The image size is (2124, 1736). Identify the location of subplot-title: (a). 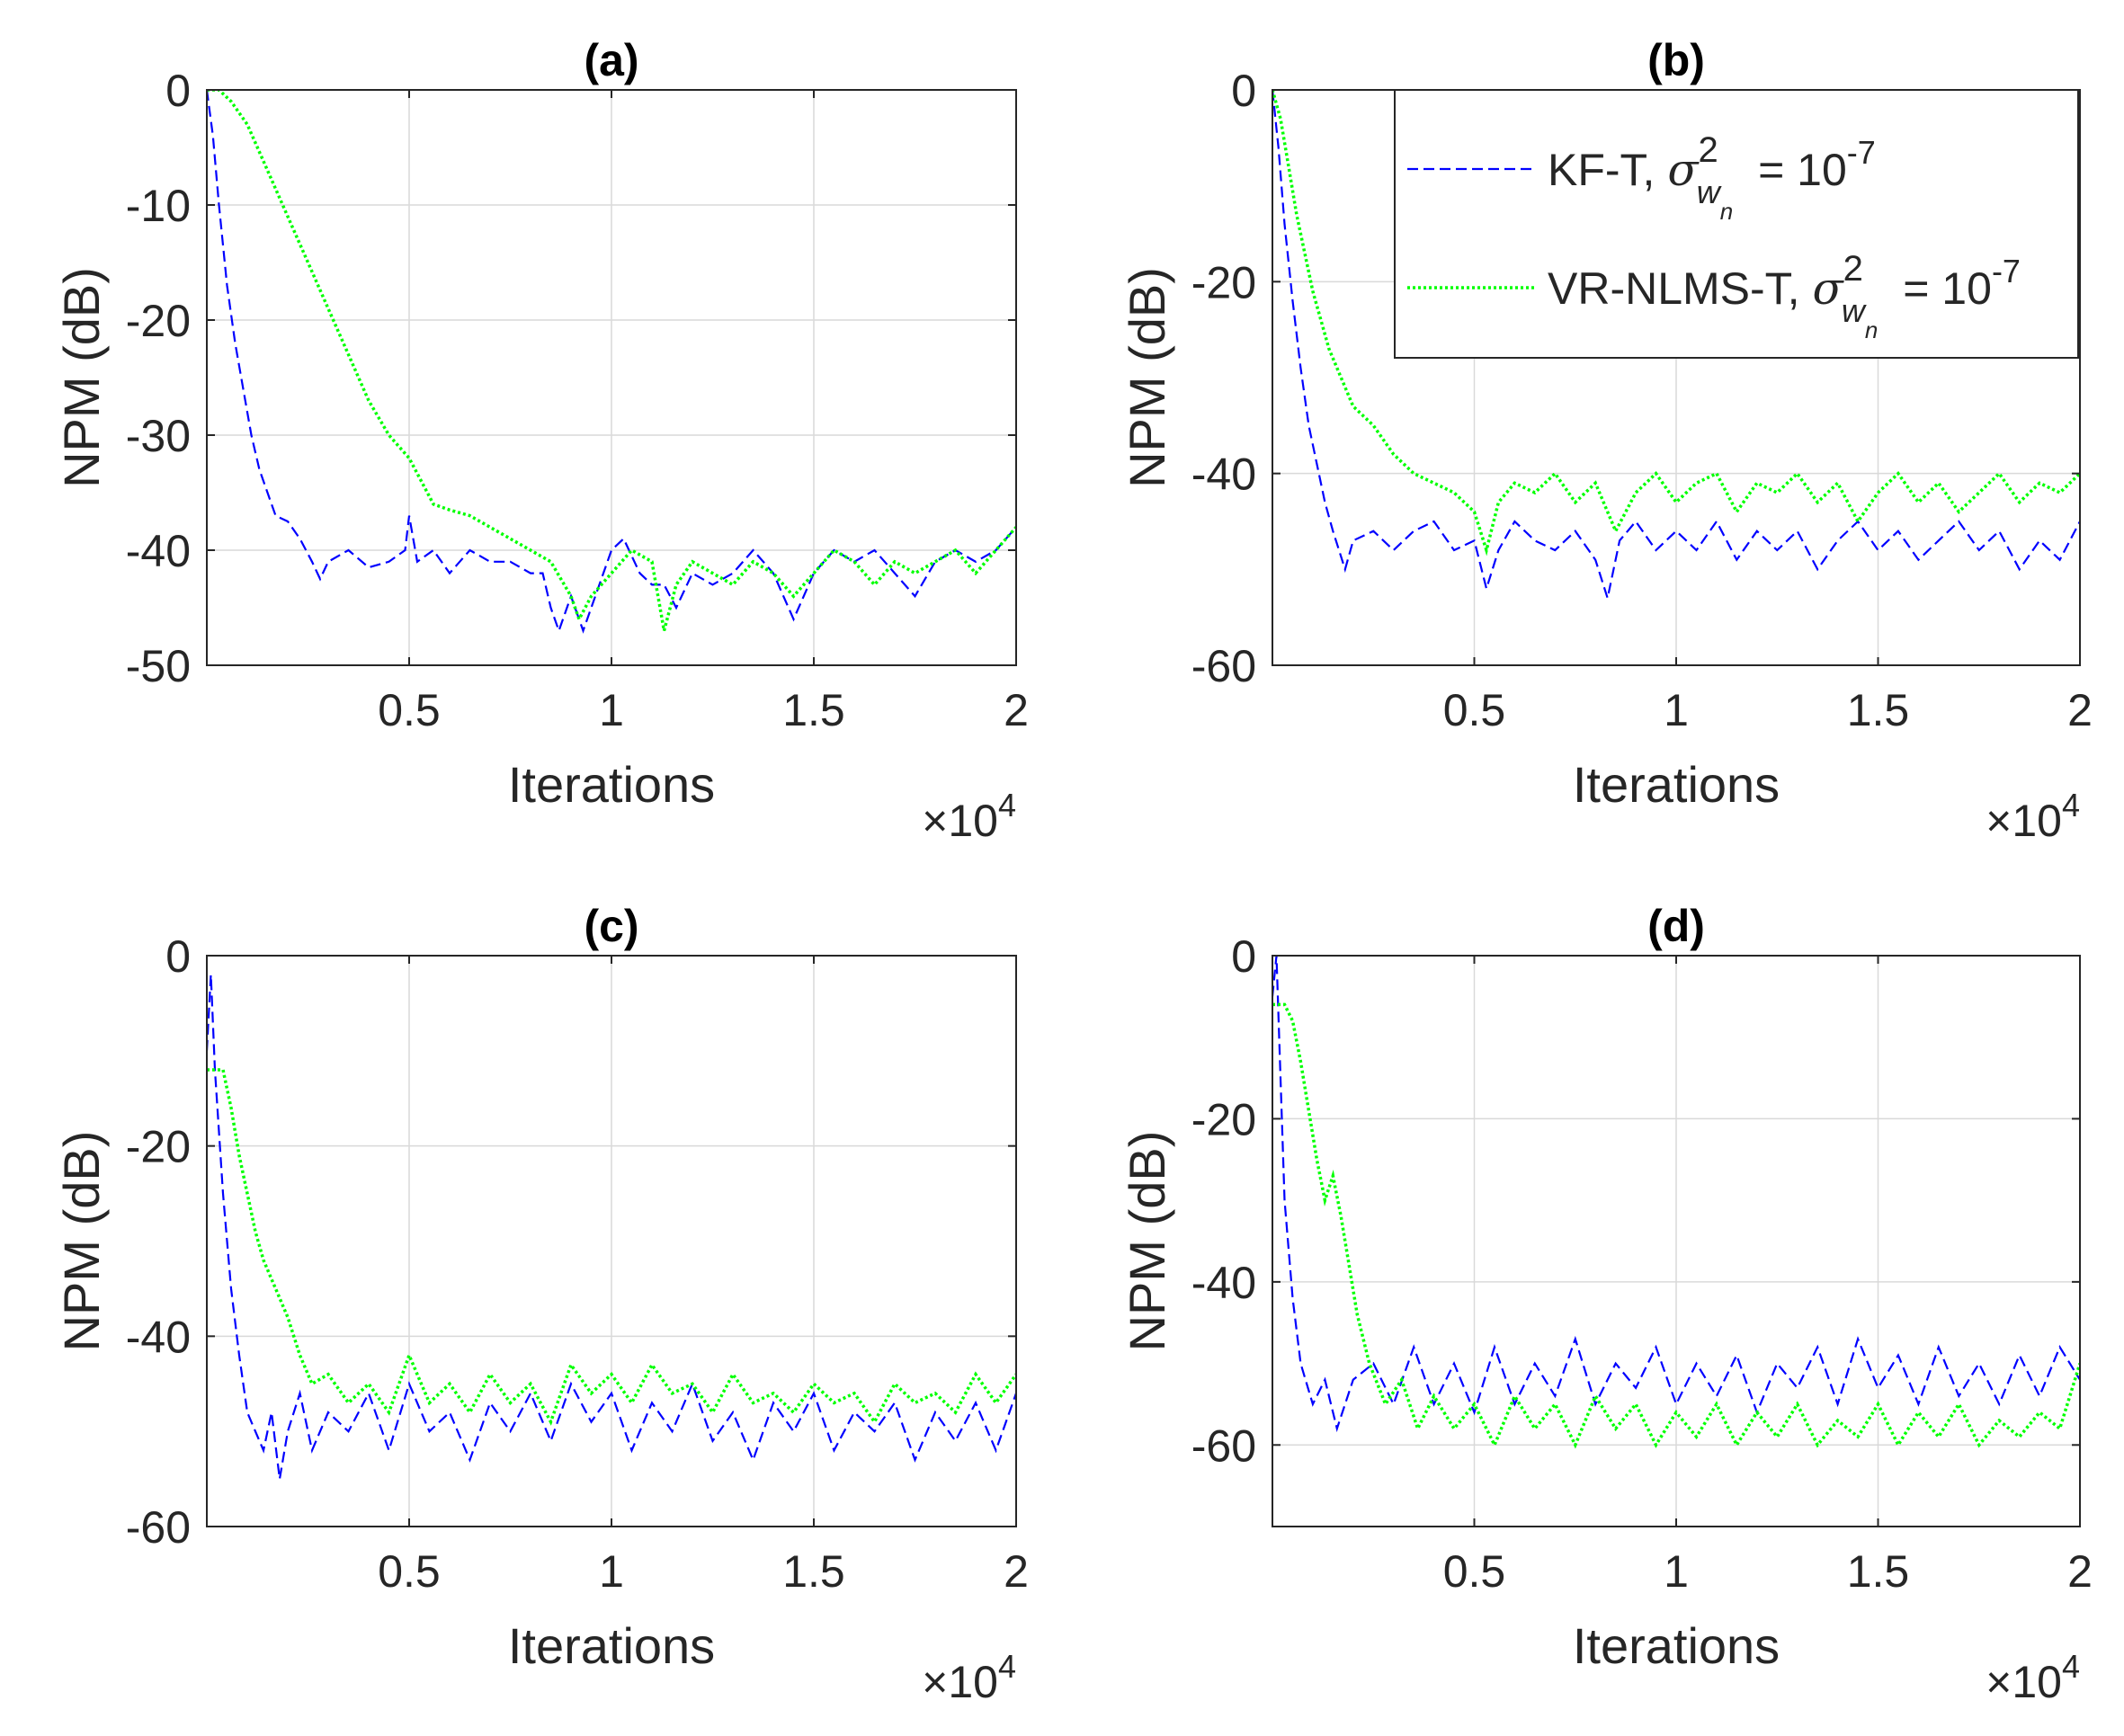
(611, 60).